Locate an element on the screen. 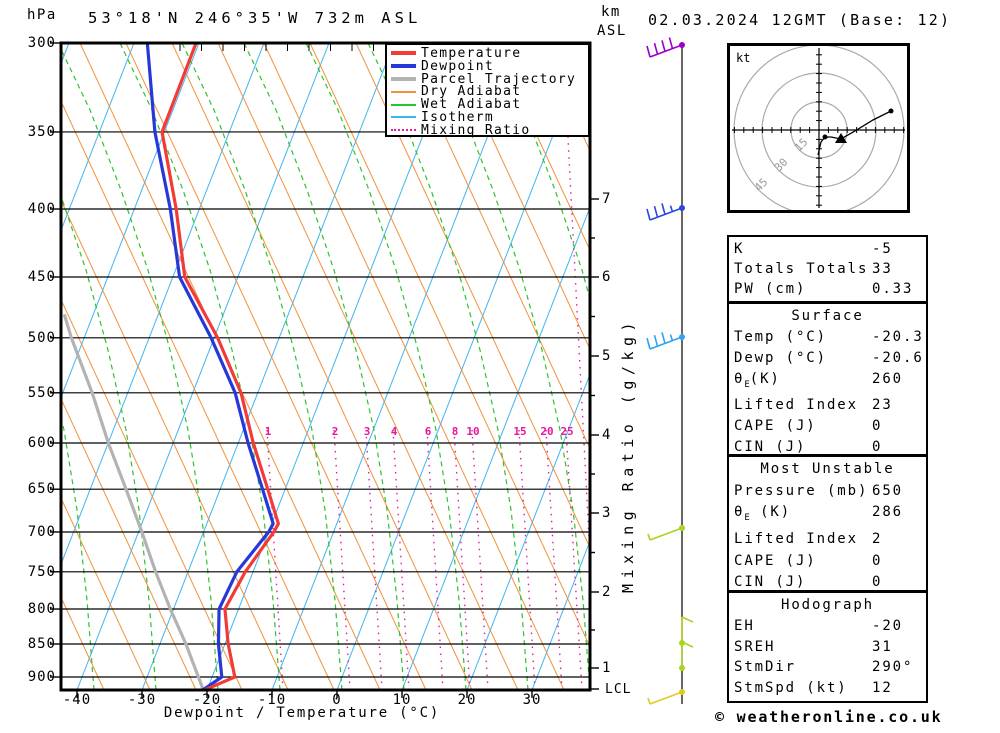 The image size is (1000, 733). stat-value: 290° is located at coordinates (893, 667).